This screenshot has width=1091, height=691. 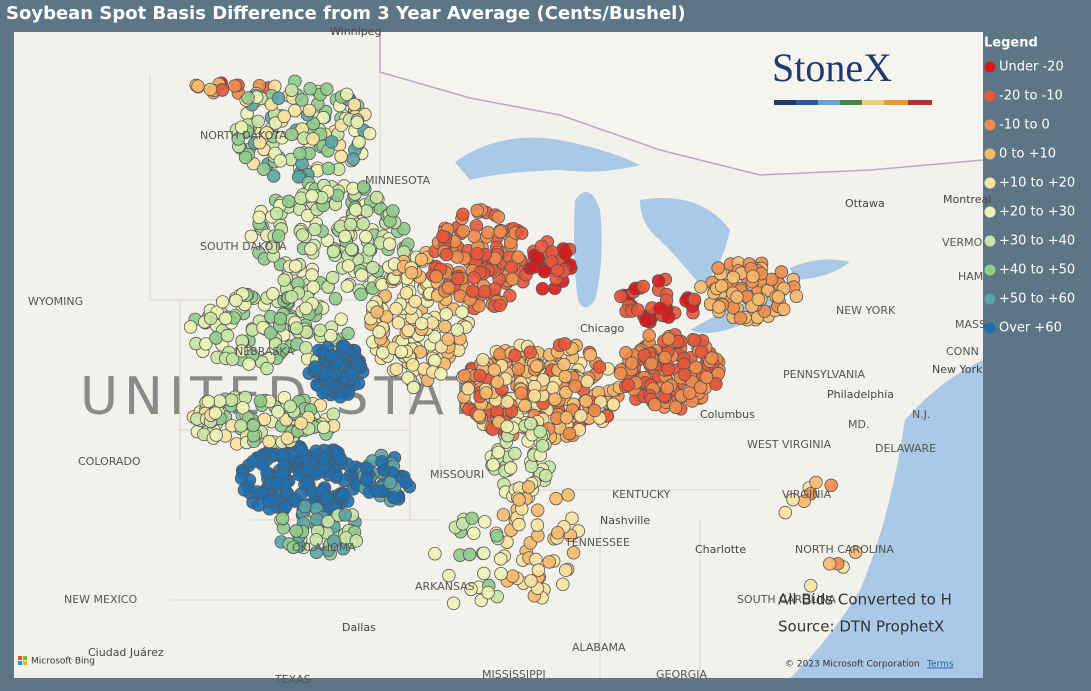 I want to click on state-label: NORTH DAKOTA, so click(x=243, y=135).